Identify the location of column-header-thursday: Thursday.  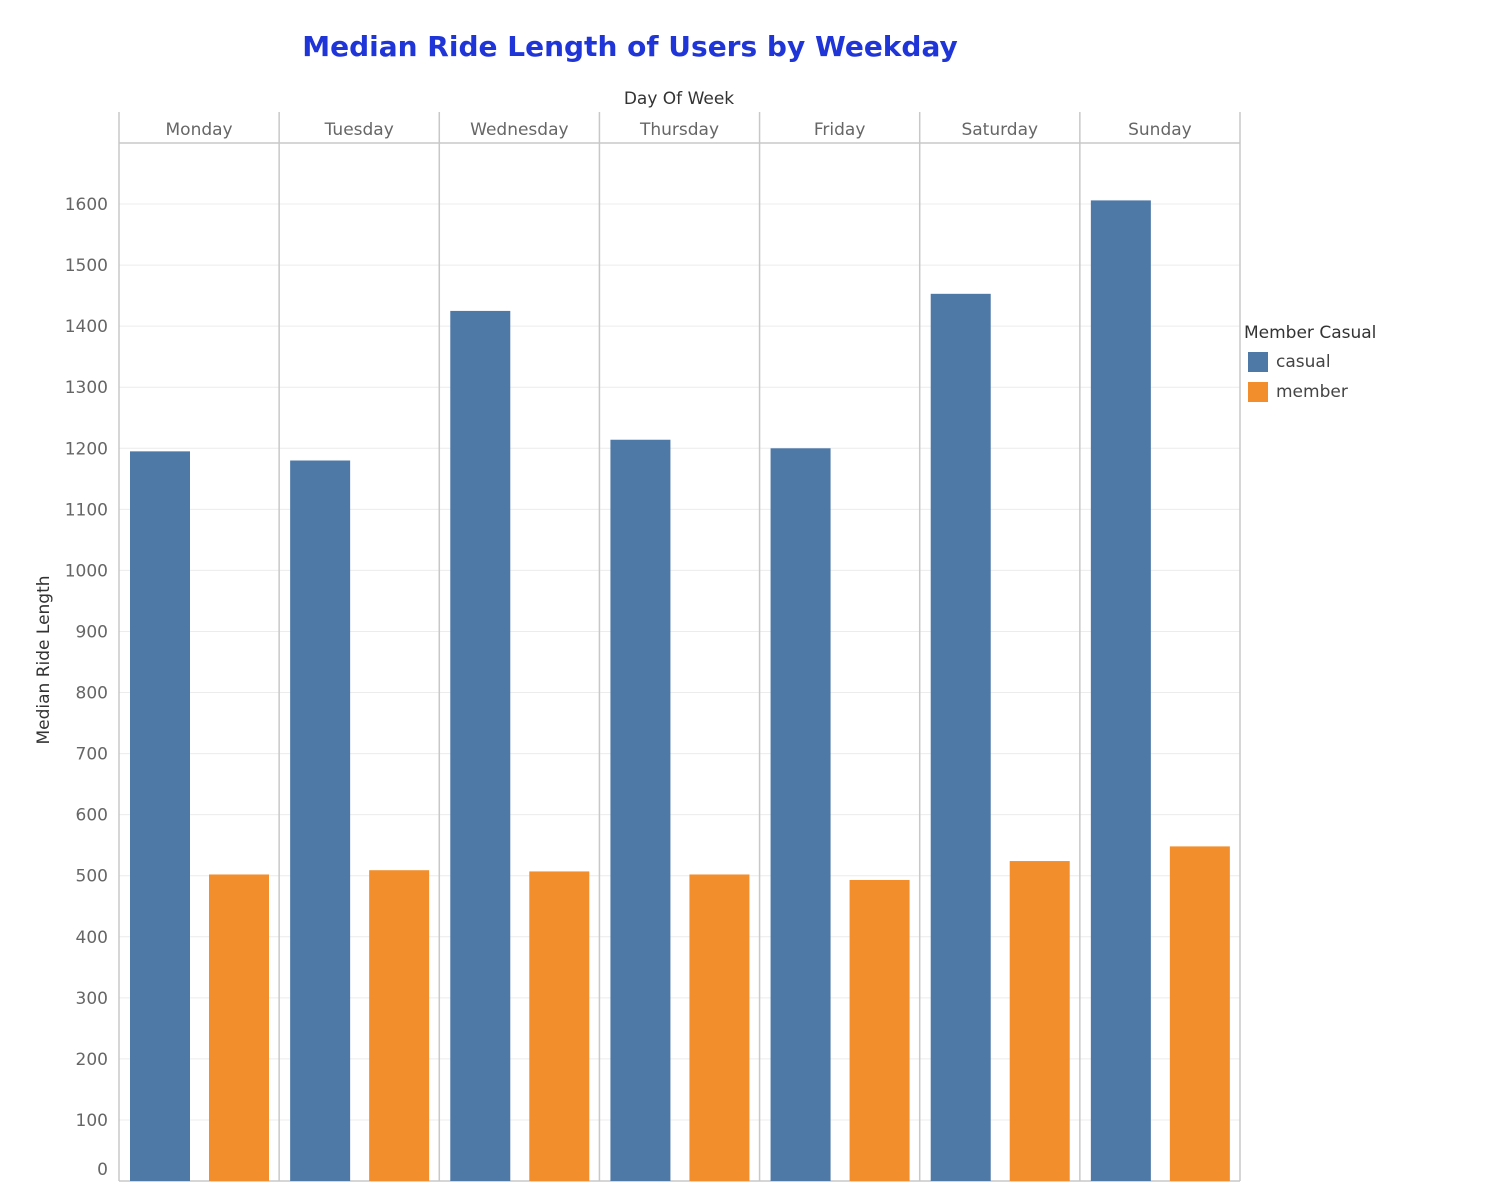
(679, 130).